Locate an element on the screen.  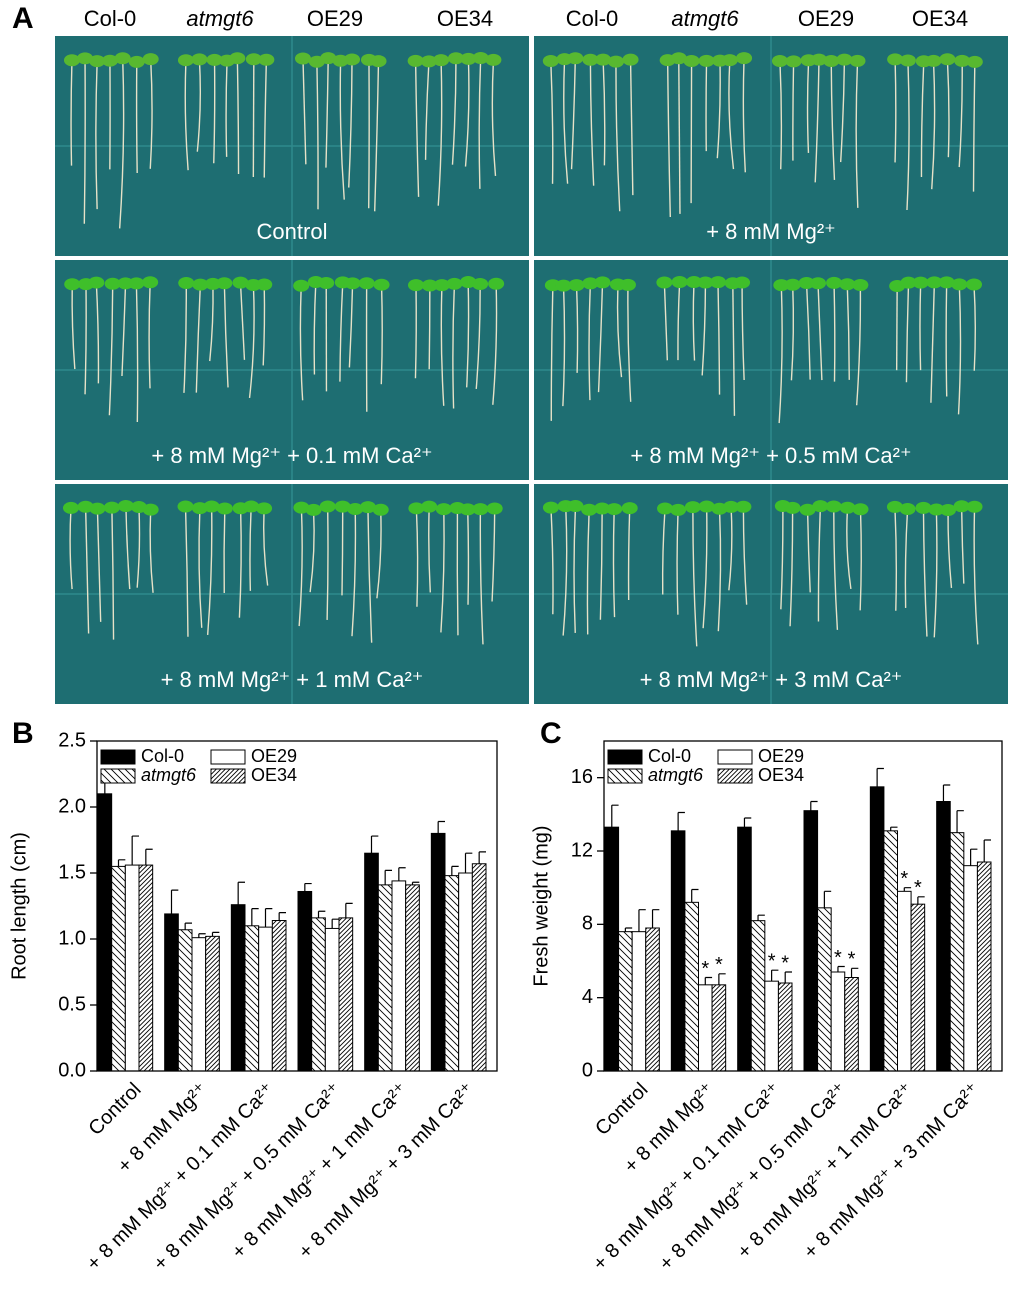
legend-label: Col-0 is located at coordinates (162, 756).